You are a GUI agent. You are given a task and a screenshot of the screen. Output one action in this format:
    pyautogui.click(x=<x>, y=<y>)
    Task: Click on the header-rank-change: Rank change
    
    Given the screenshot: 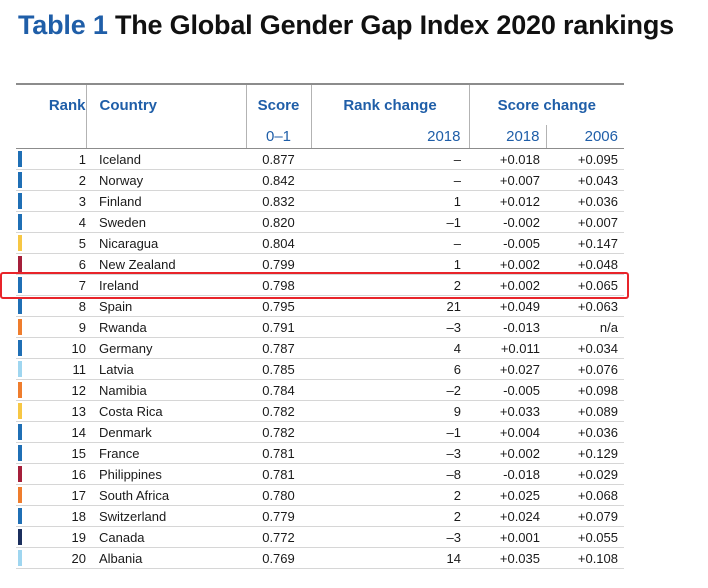 What is the action you would take?
    pyautogui.click(x=389, y=104)
    